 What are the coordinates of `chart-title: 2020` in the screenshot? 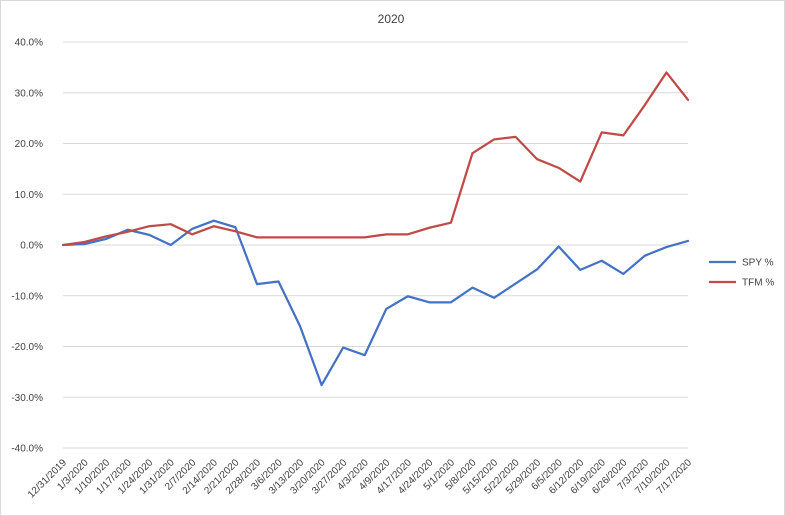 It's located at (391, 19).